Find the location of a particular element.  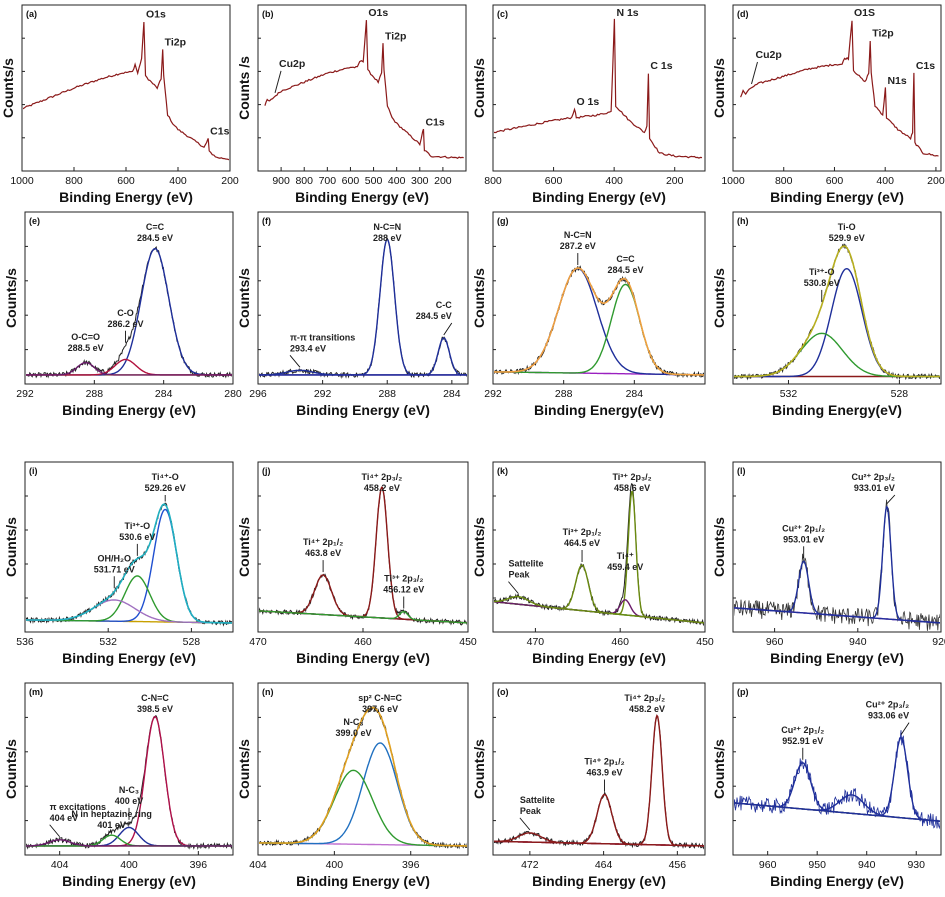

peak-annotation-line: Ti⁴⁺ 2p₃/₂ is located at coordinates (644, 698).